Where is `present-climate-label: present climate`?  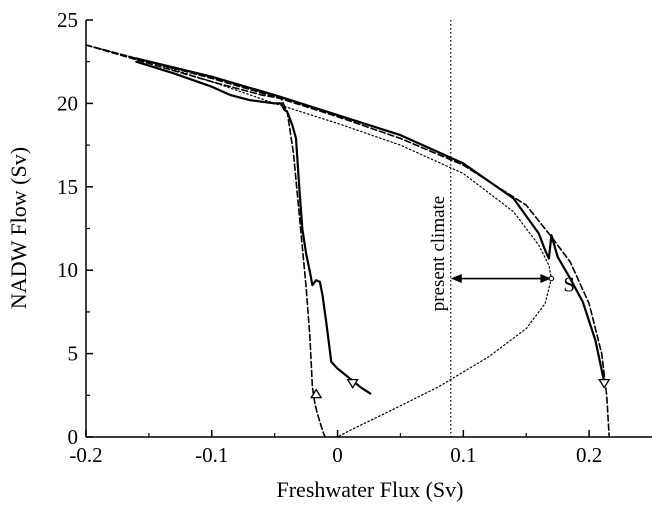 present-climate-label: present climate is located at coordinates (438, 254).